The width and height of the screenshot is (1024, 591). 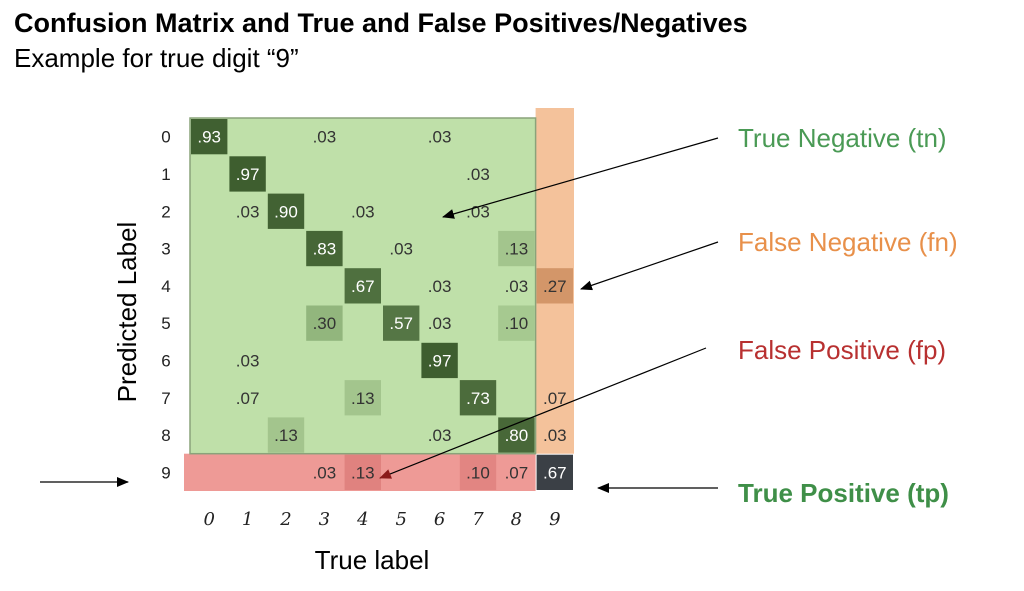 What do you see at coordinates (324, 519) in the screenshot?
I see `x-tick-label: 3` at bounding box center [324, 519].